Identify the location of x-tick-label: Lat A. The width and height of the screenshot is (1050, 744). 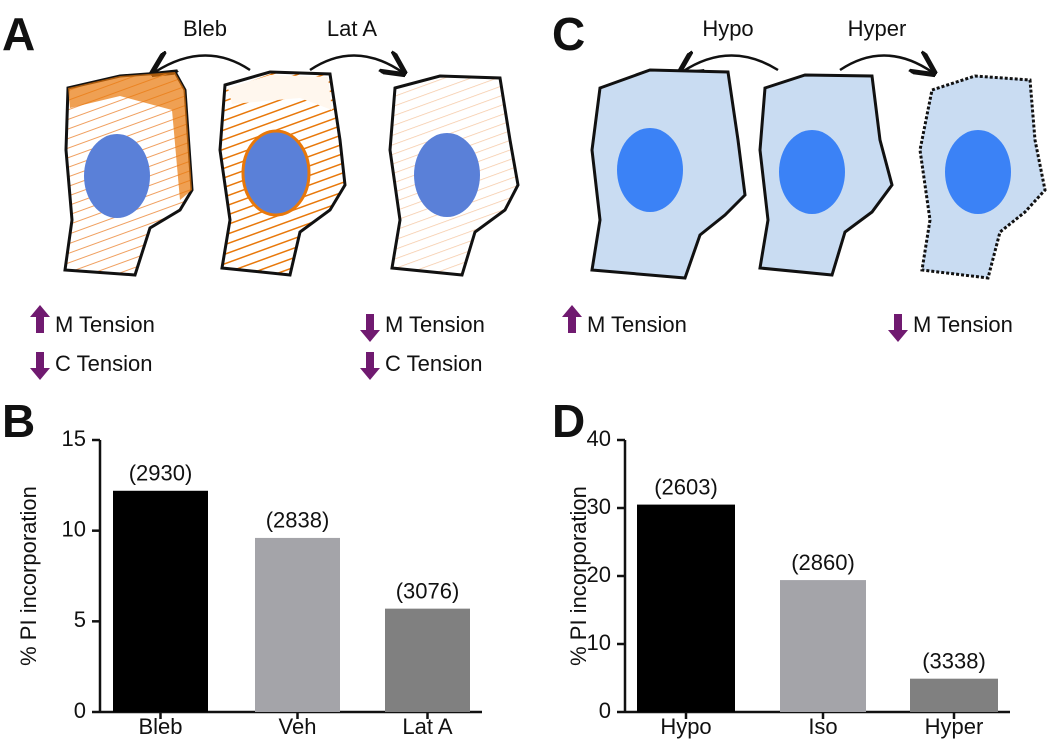
(427, 726).